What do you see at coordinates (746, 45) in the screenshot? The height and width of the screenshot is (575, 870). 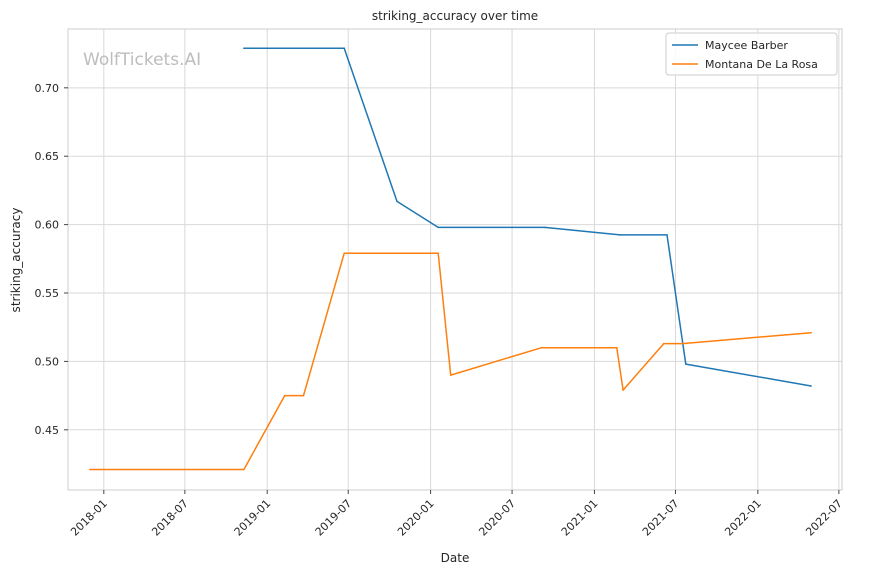 I see `legend-label-maycee-barber: Maycee Barber` at bounding box center [746, 45].